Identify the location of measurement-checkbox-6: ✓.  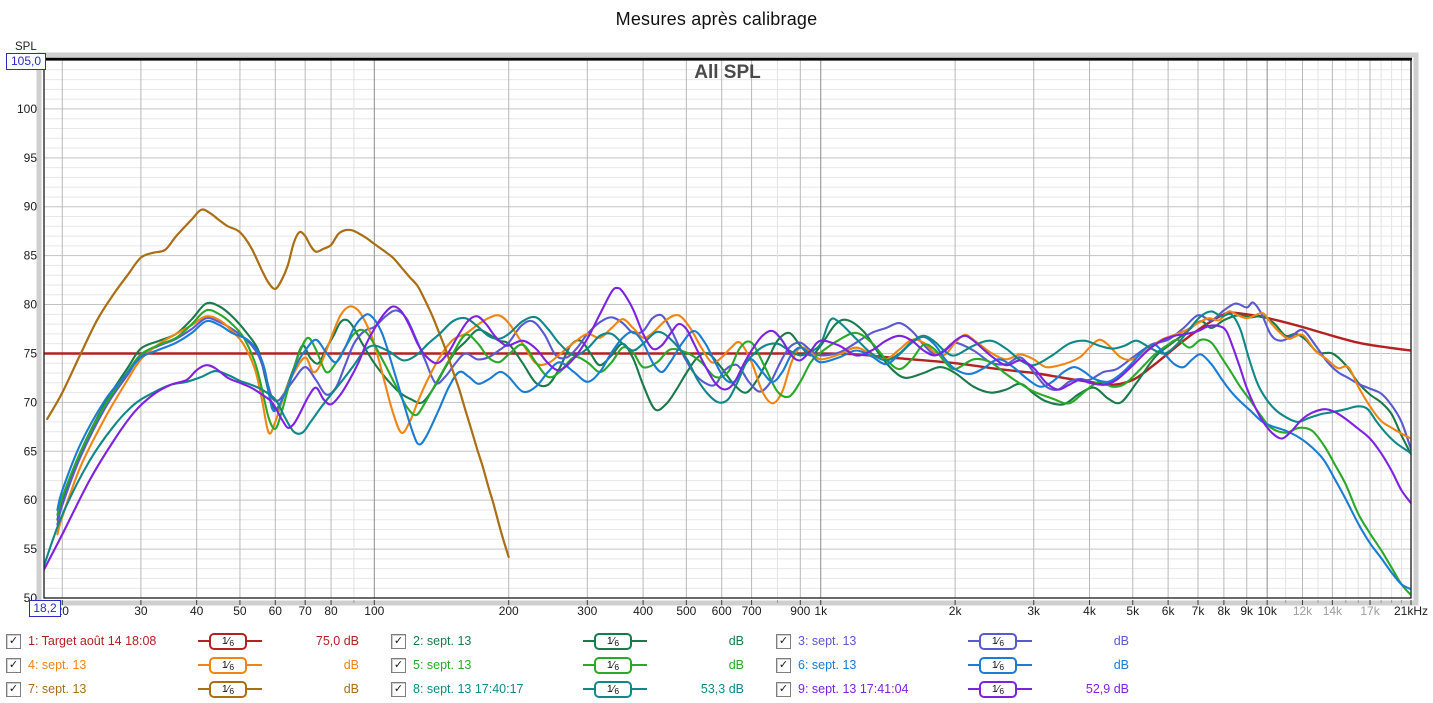
(783, 665).